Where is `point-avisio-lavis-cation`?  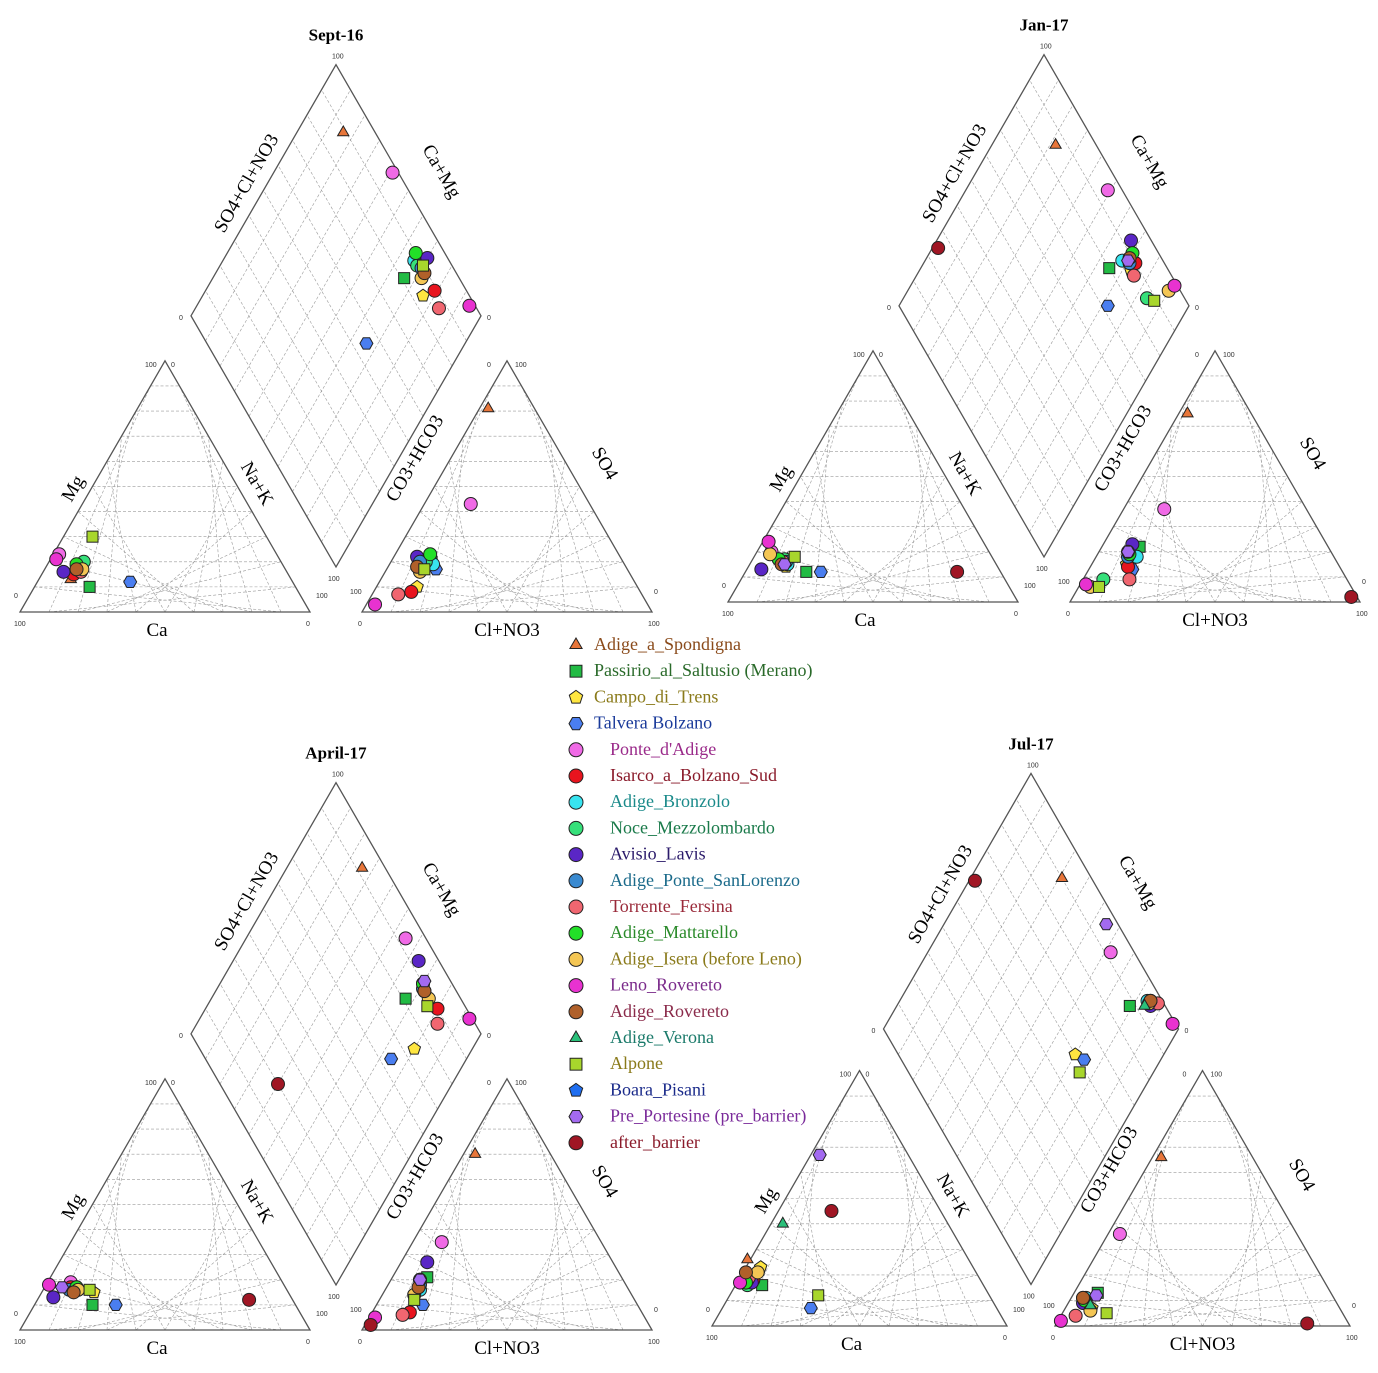
point-avisio-lavis-cation is located at coordinates (761, 569).